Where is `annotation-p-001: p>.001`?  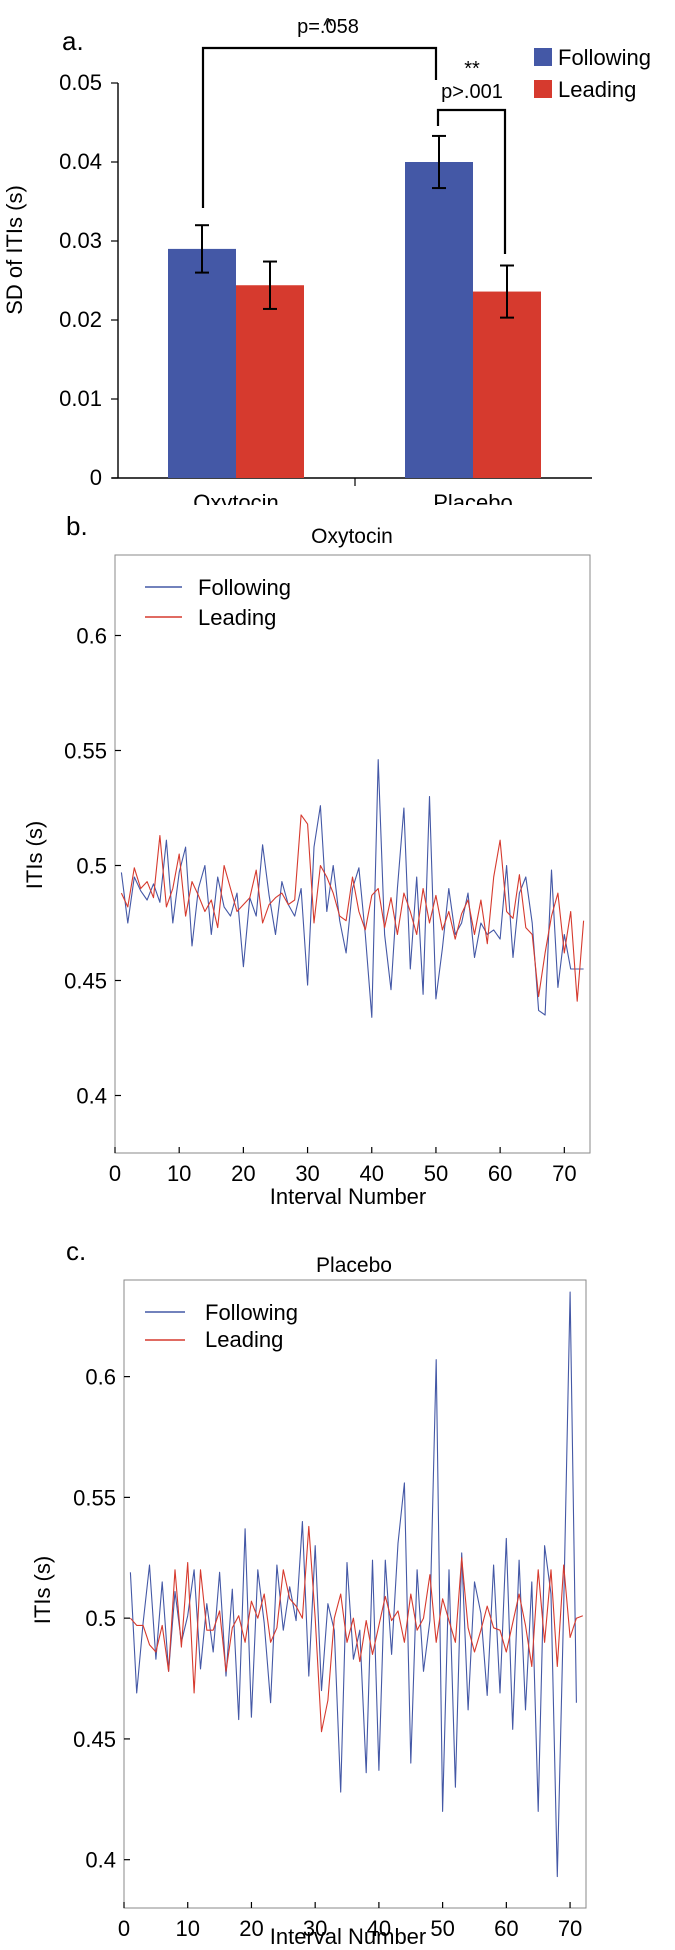 annotation-p-001: p>.001 is located at coordinates (472, 92).